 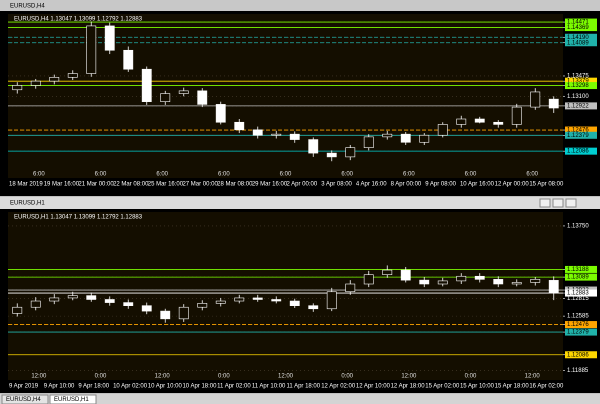 I want to click on y-tick-label: 1.12379, so click(x=578, y=136).